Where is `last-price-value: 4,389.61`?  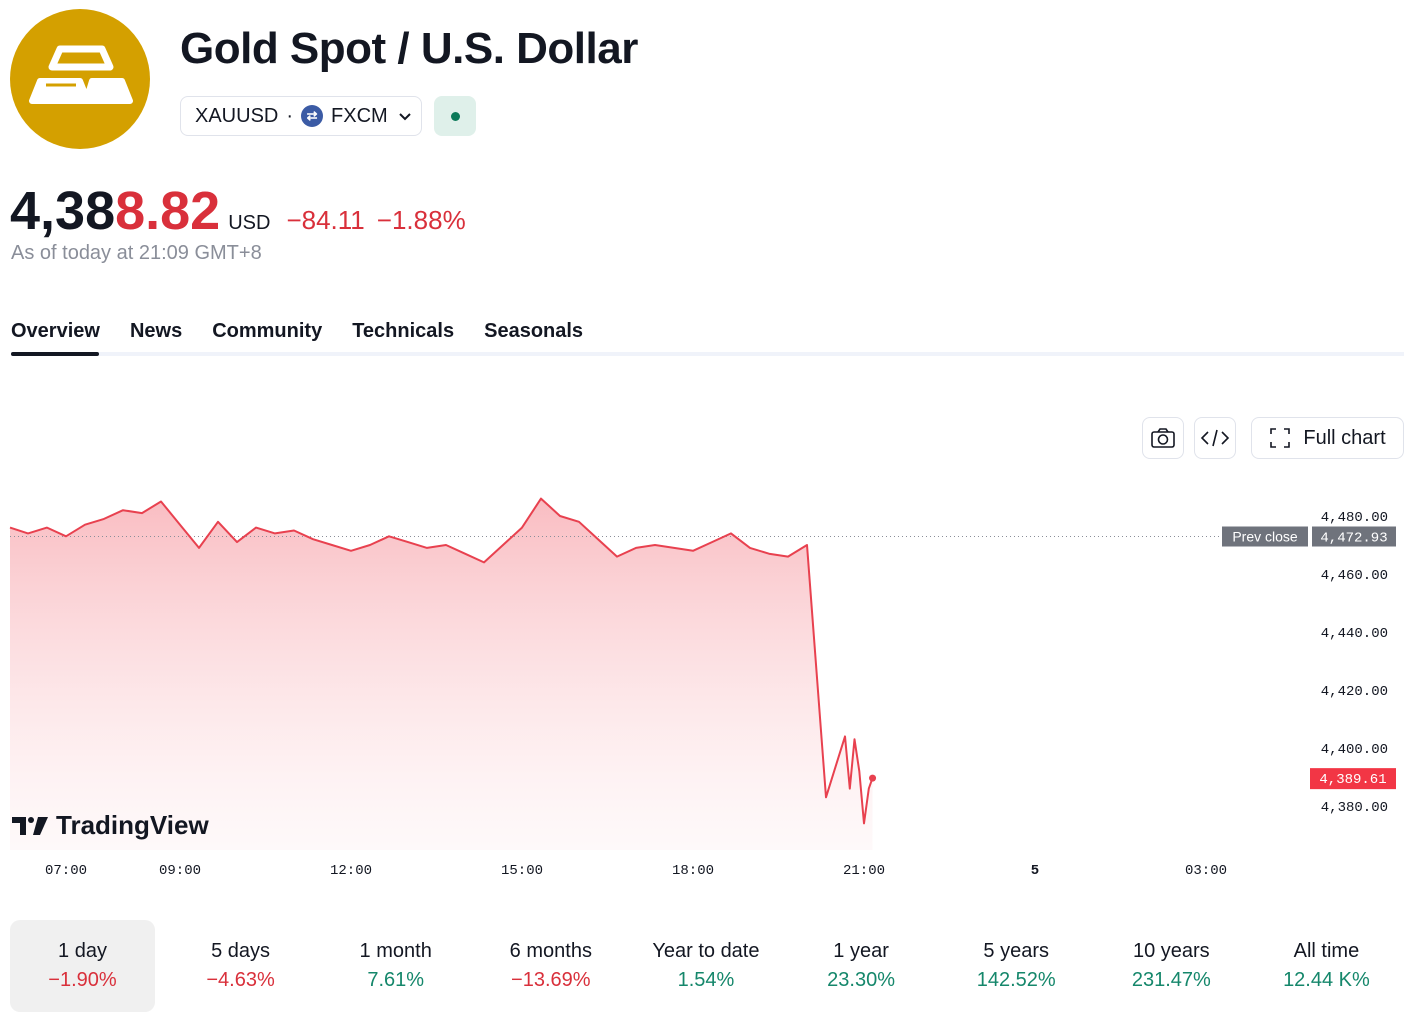
last-price-value: 4,389.61 is located at coordinates (1352, 780).